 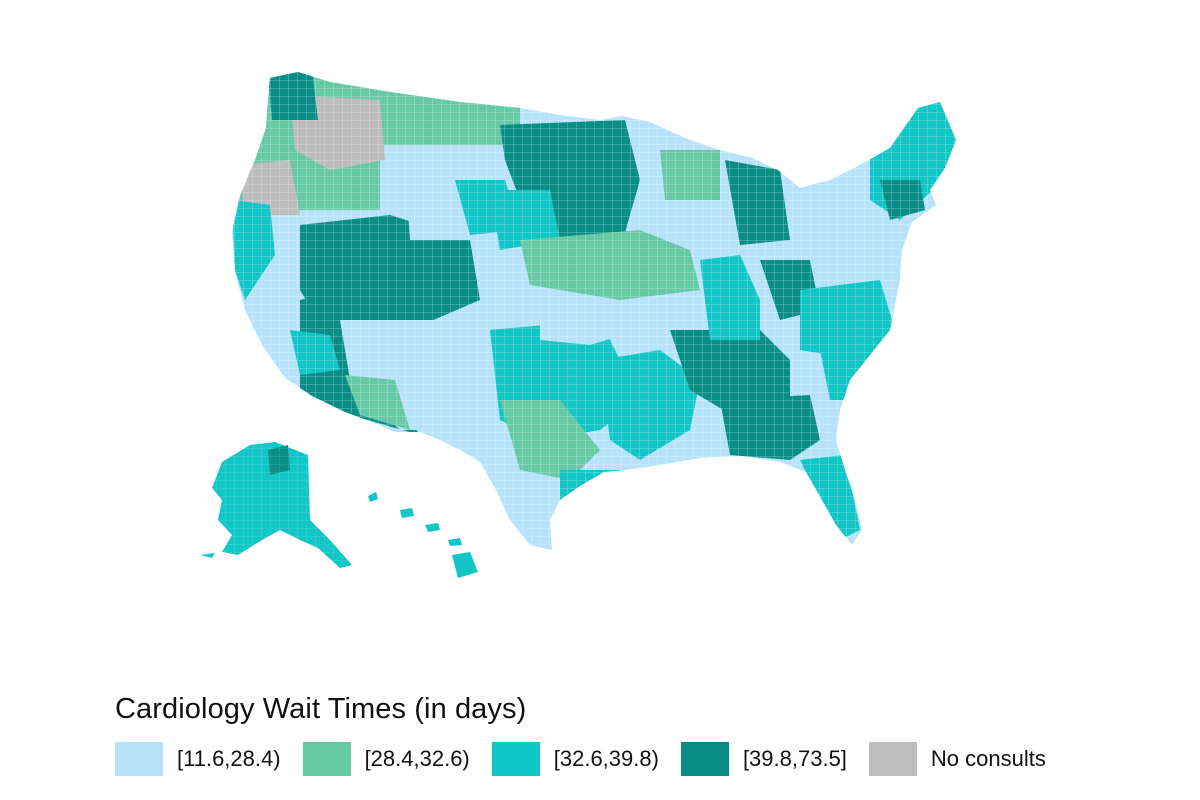 I want to click on legend-label: [32.6,39.8), so click(x=606, y=758).